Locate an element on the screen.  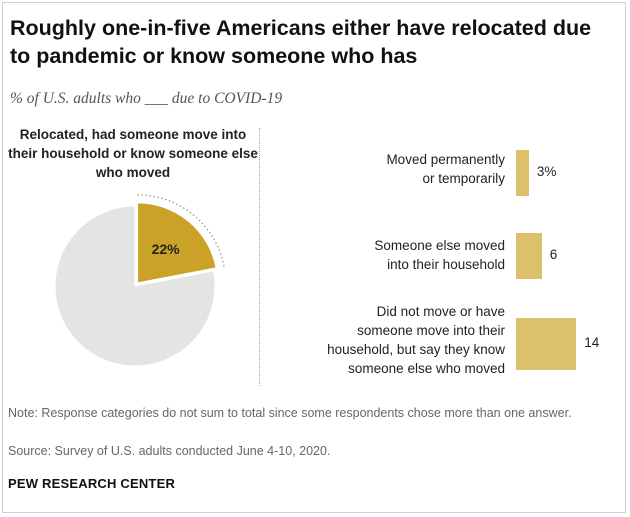
pie-slice-label: 22% is located at coordinates (166, 249).